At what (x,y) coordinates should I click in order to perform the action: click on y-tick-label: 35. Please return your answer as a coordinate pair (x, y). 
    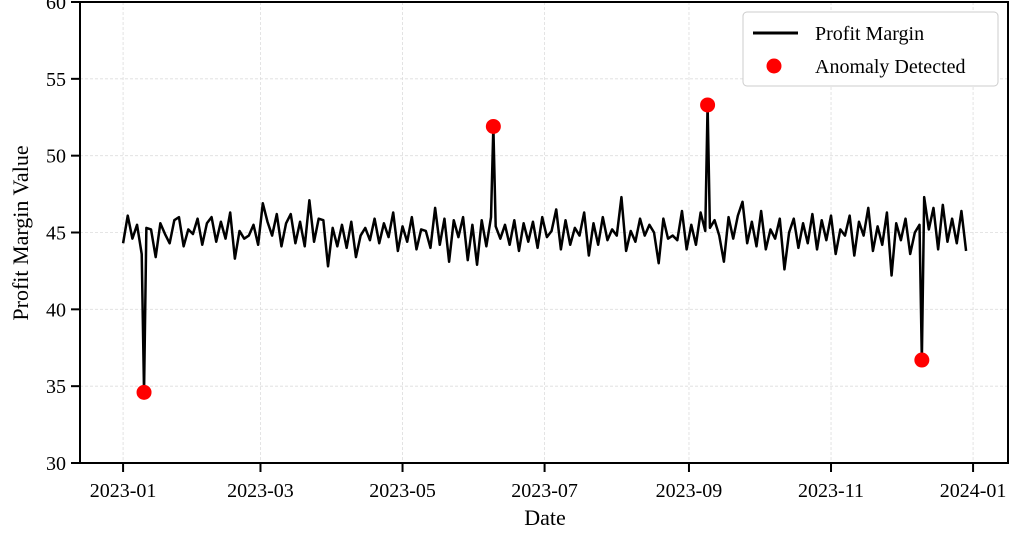
    Looking at the image, I should click on (56, 387).